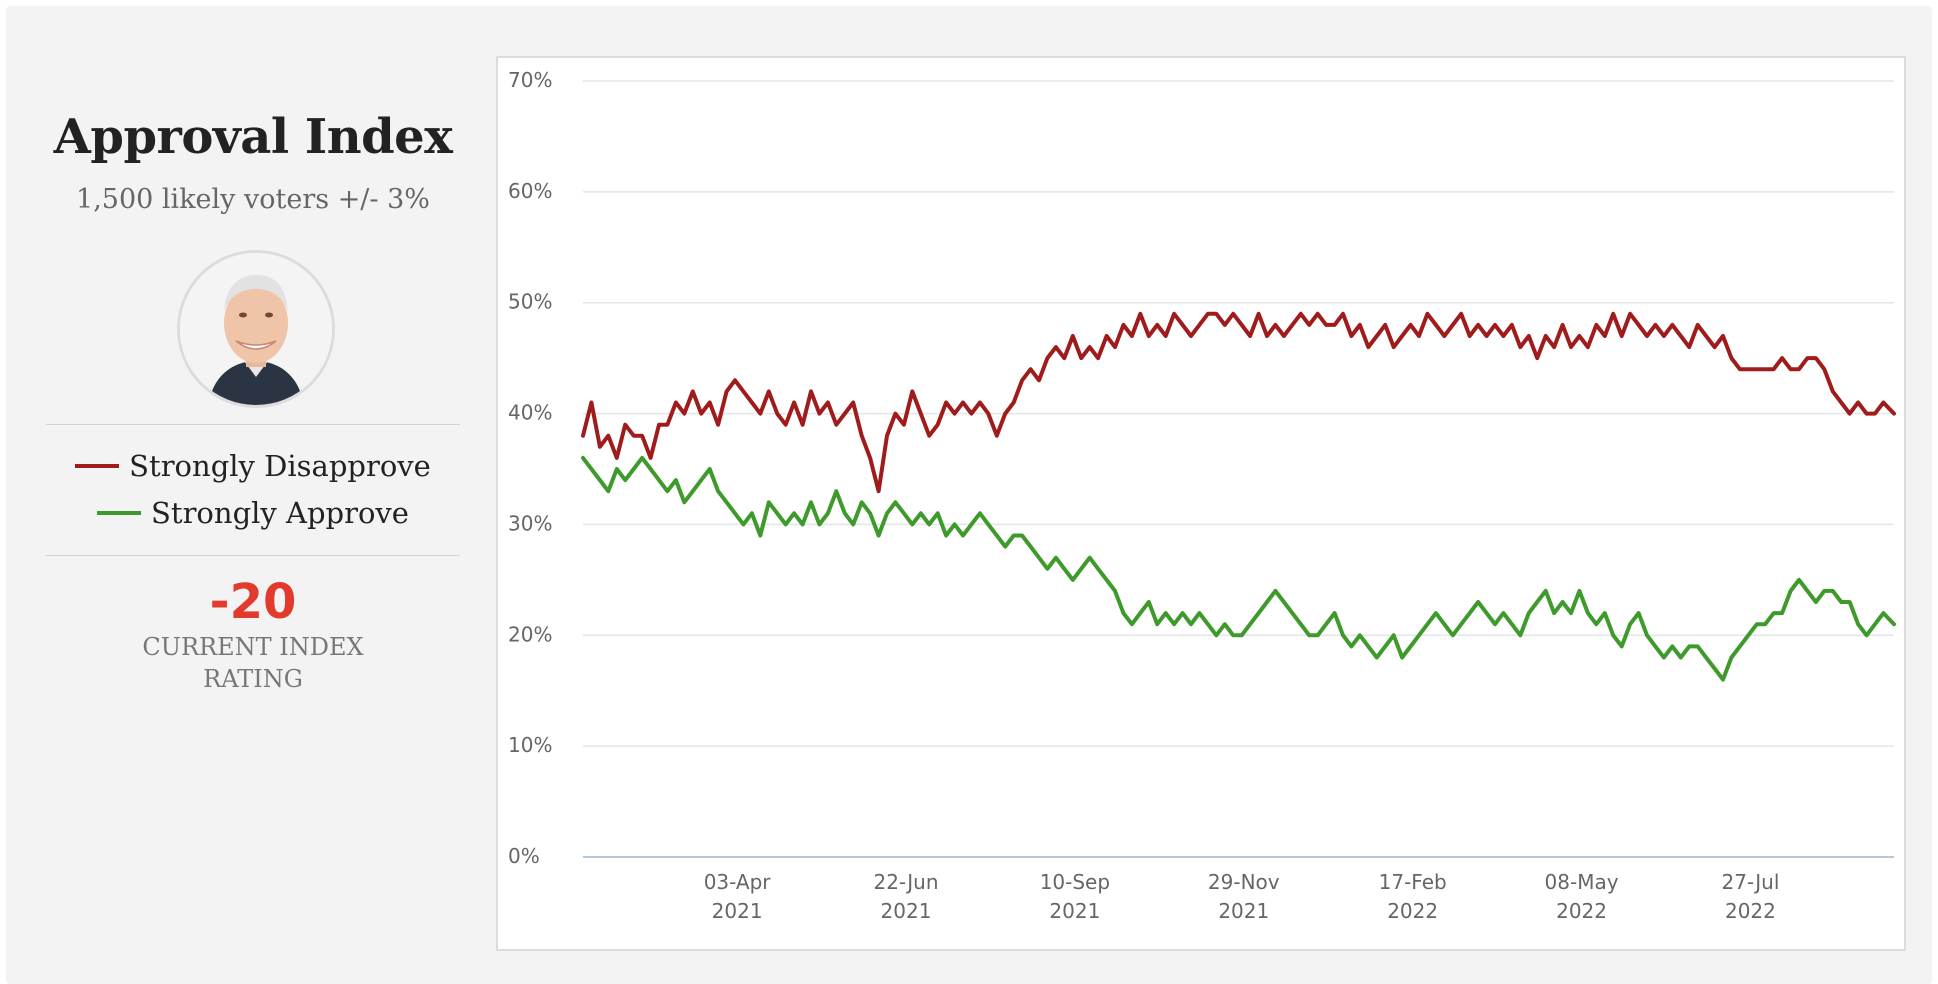  Describe the element at coordinates (253, 199) in the screenshot. I see `page-subtitle: 1,500 likely voters +/- 3%` at that location.